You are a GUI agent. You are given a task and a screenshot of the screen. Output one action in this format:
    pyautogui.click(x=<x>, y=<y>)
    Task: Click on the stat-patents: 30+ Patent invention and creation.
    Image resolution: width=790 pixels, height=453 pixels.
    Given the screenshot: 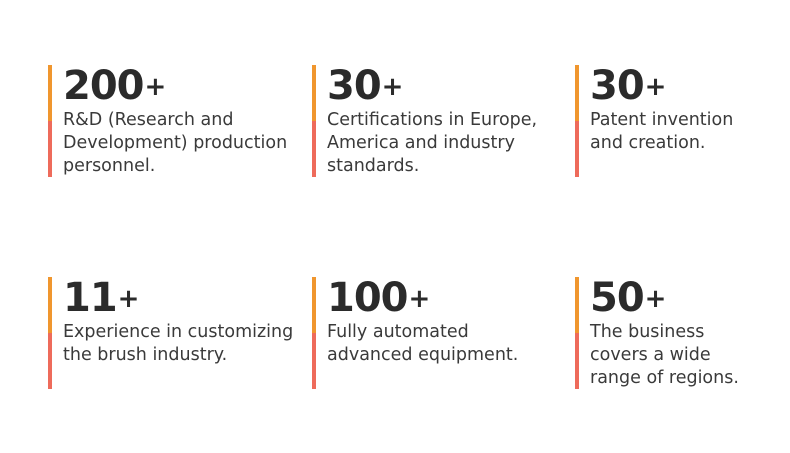 What is the action you would take?
    pyautogui.click(x=682, y=120)
    